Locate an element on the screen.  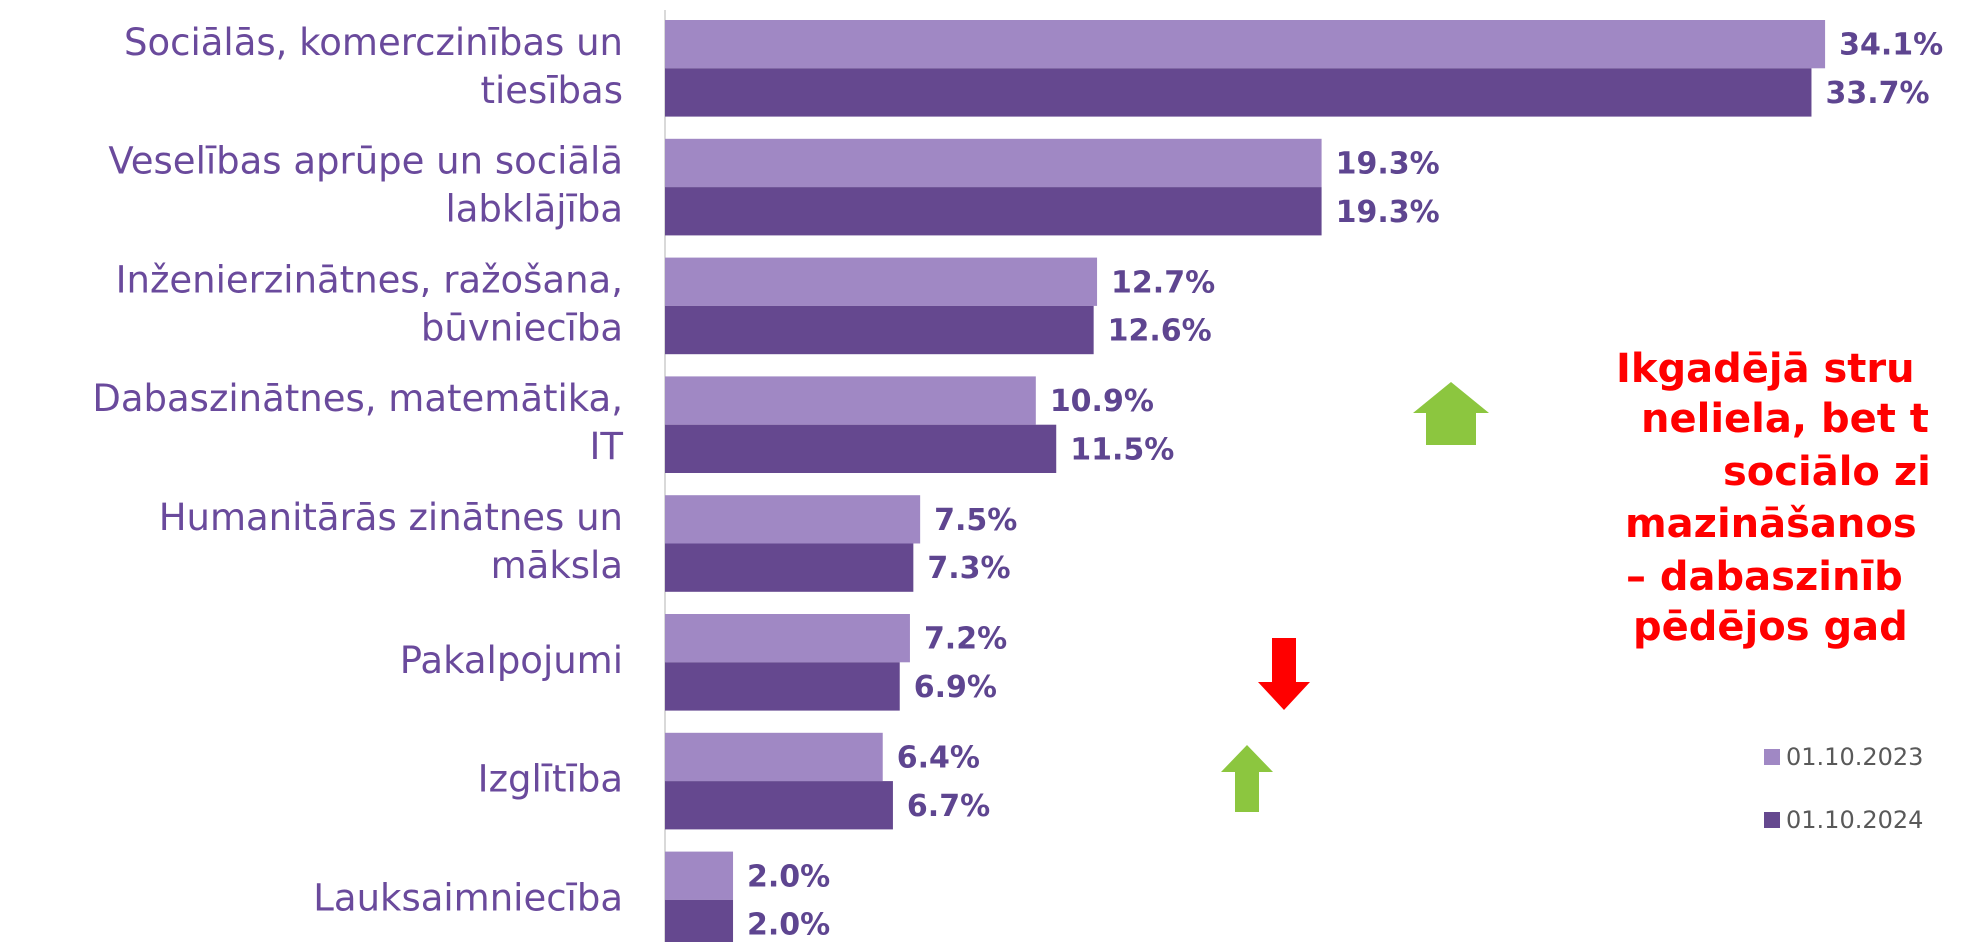
annotation: pēdējos gad is located at coordinates (1770, 627).